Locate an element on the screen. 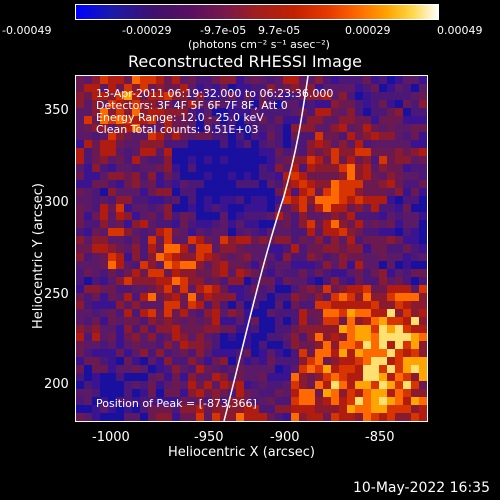  info-clean: Clean Total counts: 9.51E+03 is located at coordinates (177, 129).